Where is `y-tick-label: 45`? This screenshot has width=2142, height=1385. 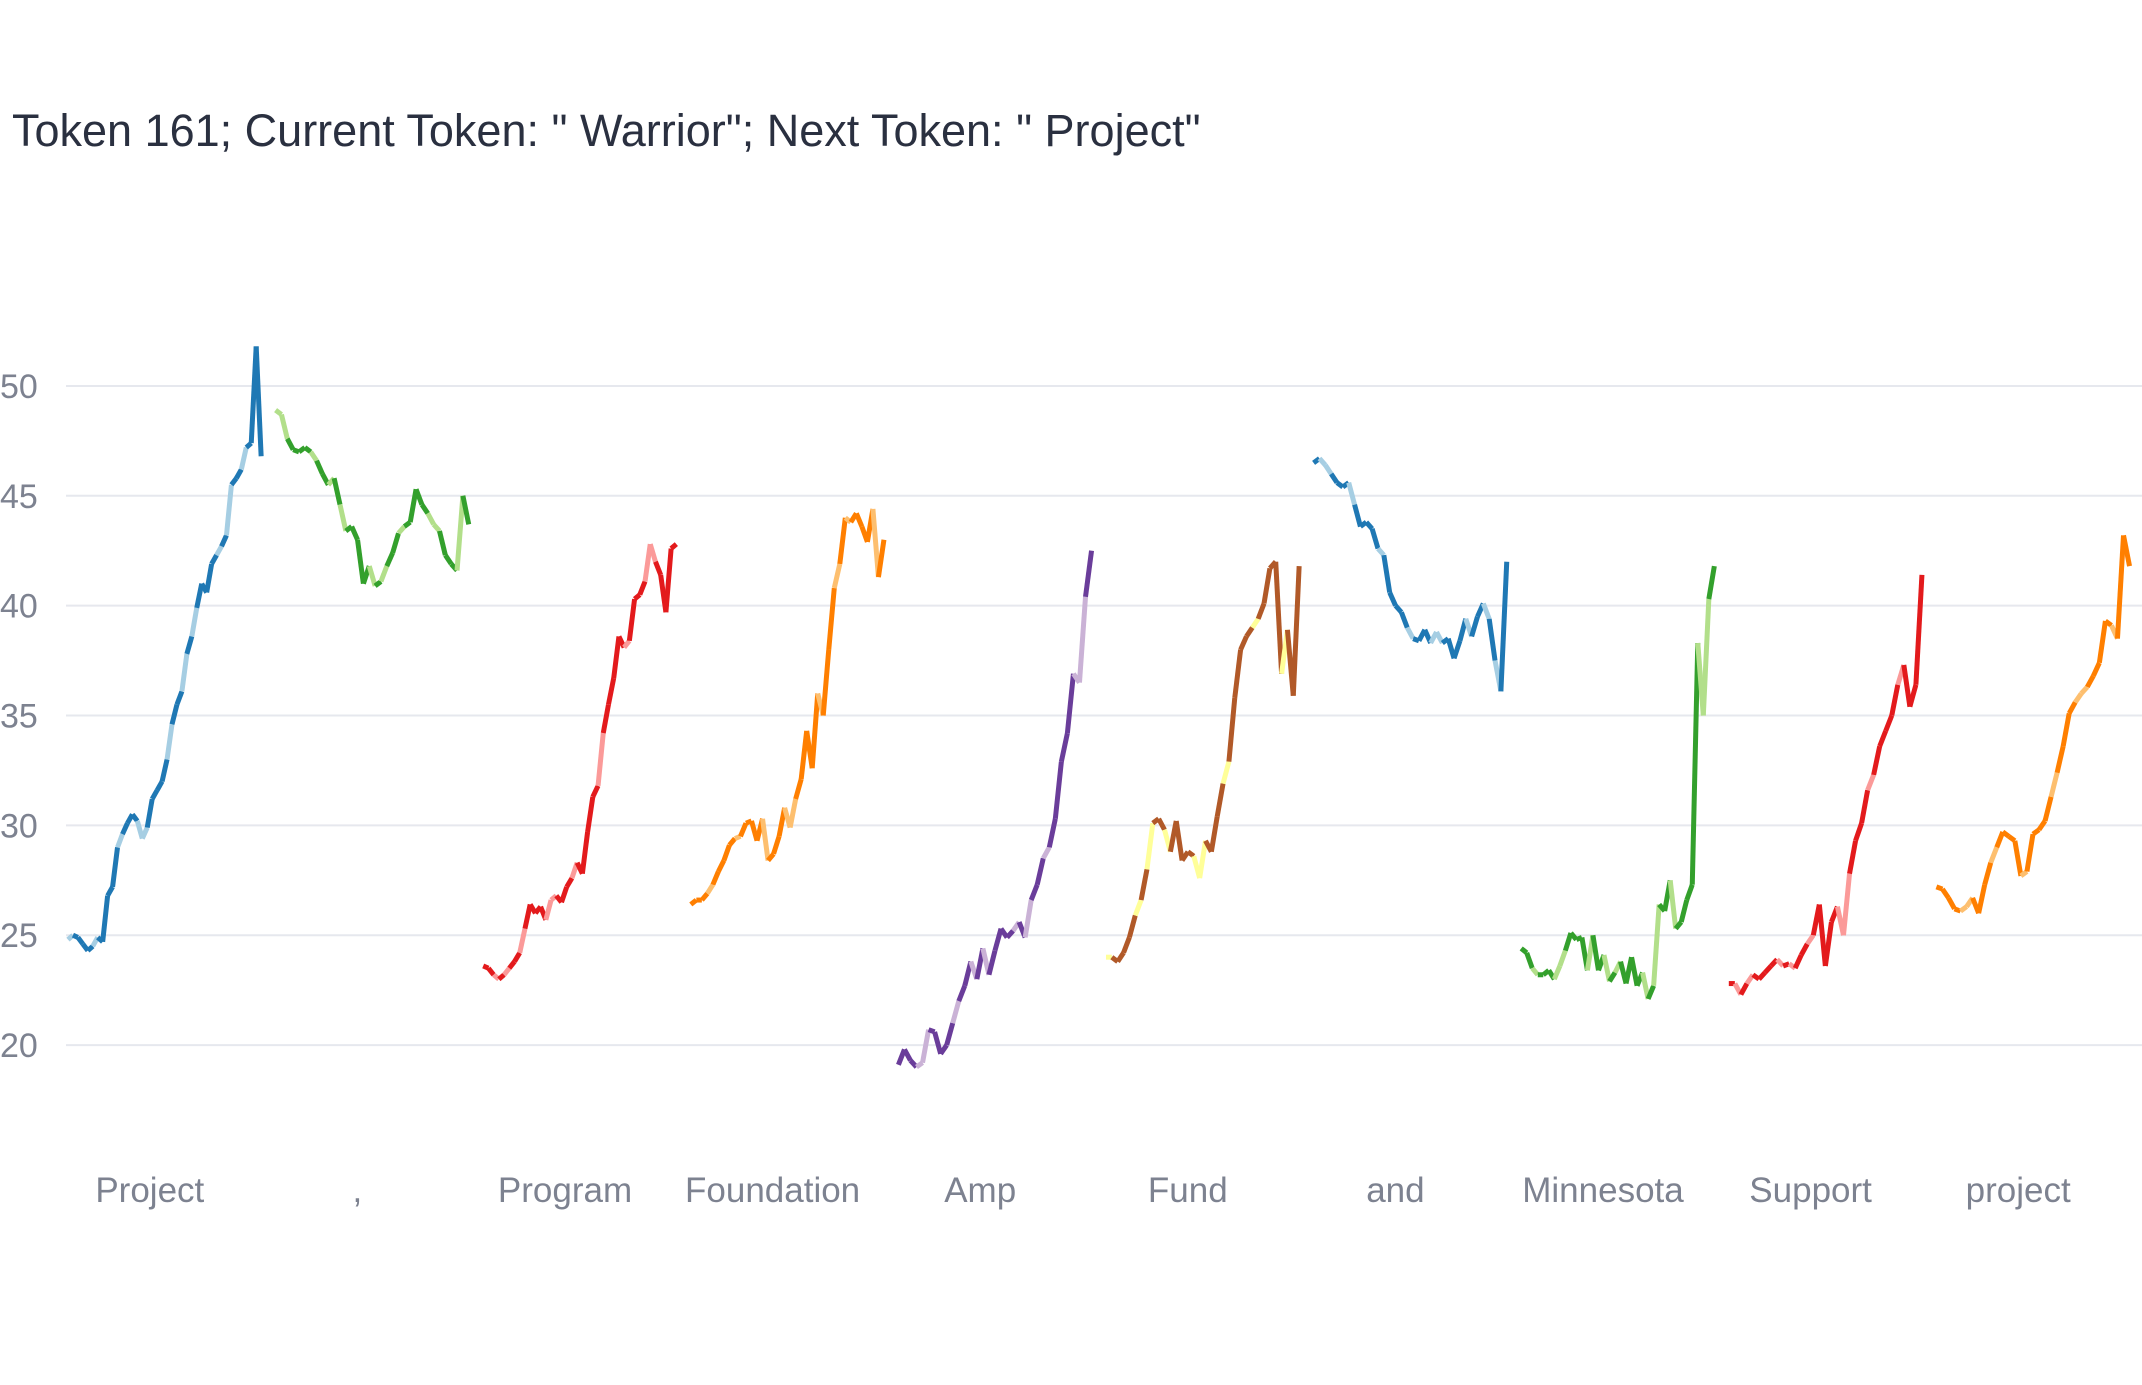
y-tick-label: 45 is located at coordinates (19, 497).